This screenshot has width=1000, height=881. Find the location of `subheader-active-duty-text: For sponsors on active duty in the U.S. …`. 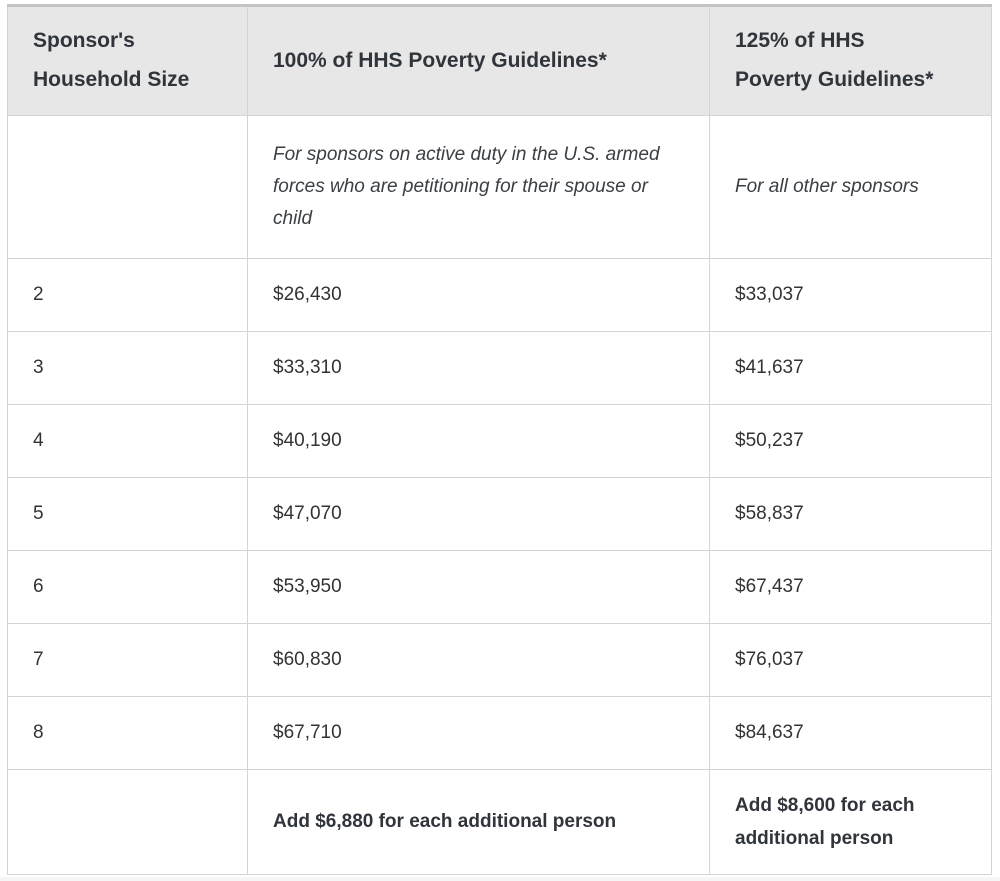

subheader-active-duty-text: For sponsors on active duty in the U.S. … is located at coordinates (466, 186).